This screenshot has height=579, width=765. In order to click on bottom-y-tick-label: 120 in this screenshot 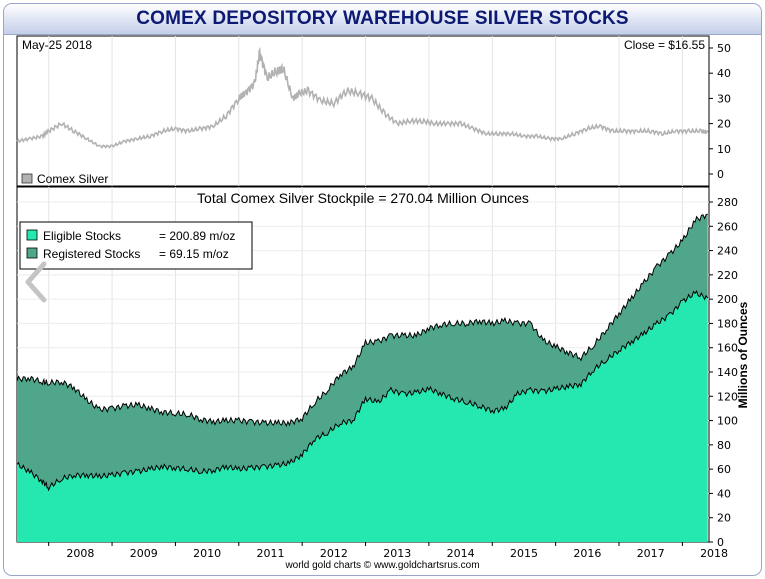, I will do `click(727, 396)`.